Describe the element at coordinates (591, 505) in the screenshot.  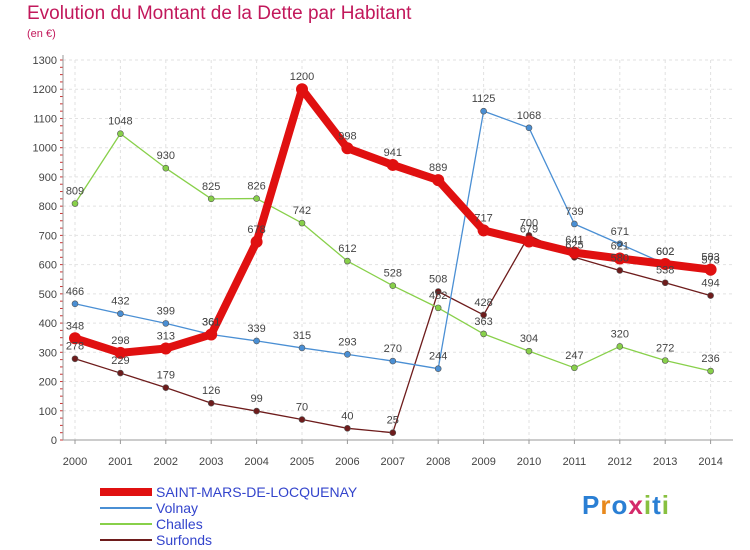
I see `logo-letter: P` at that location.